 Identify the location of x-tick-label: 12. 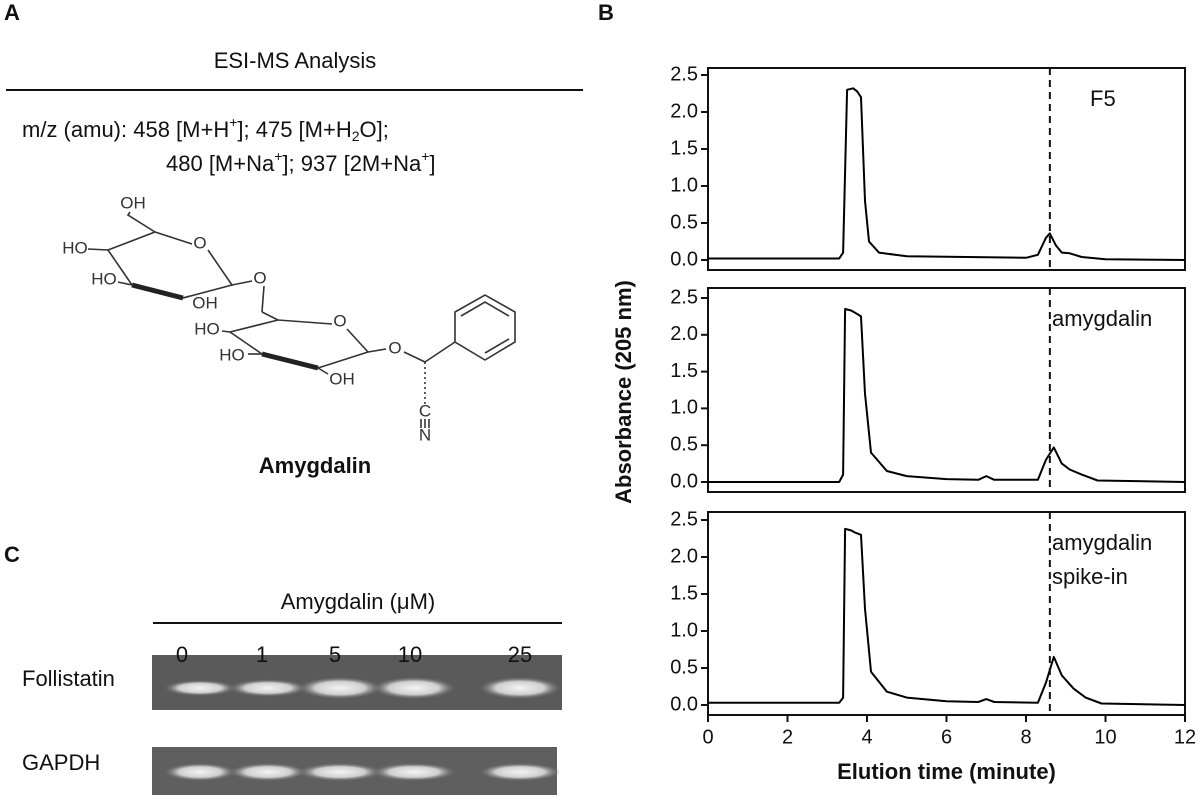
(1185, 737).